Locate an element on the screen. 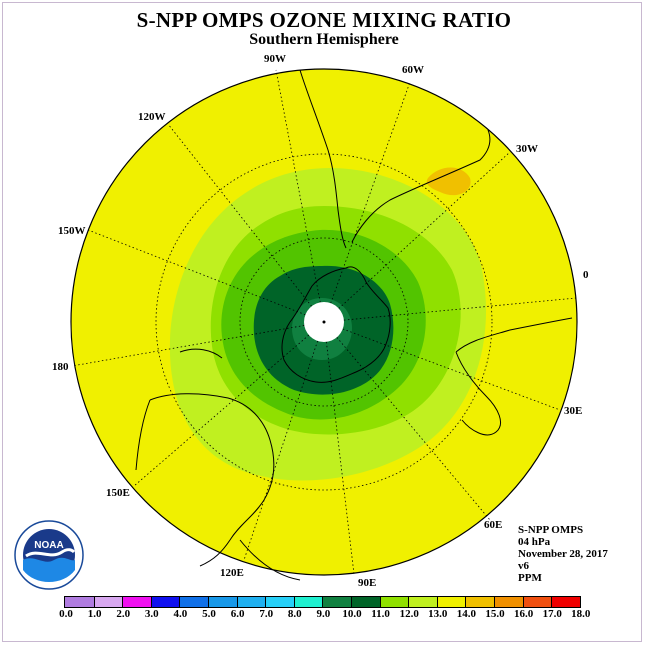 This screenshot has width=648, height=648. pole-dots is located at coordinates (324, 322).